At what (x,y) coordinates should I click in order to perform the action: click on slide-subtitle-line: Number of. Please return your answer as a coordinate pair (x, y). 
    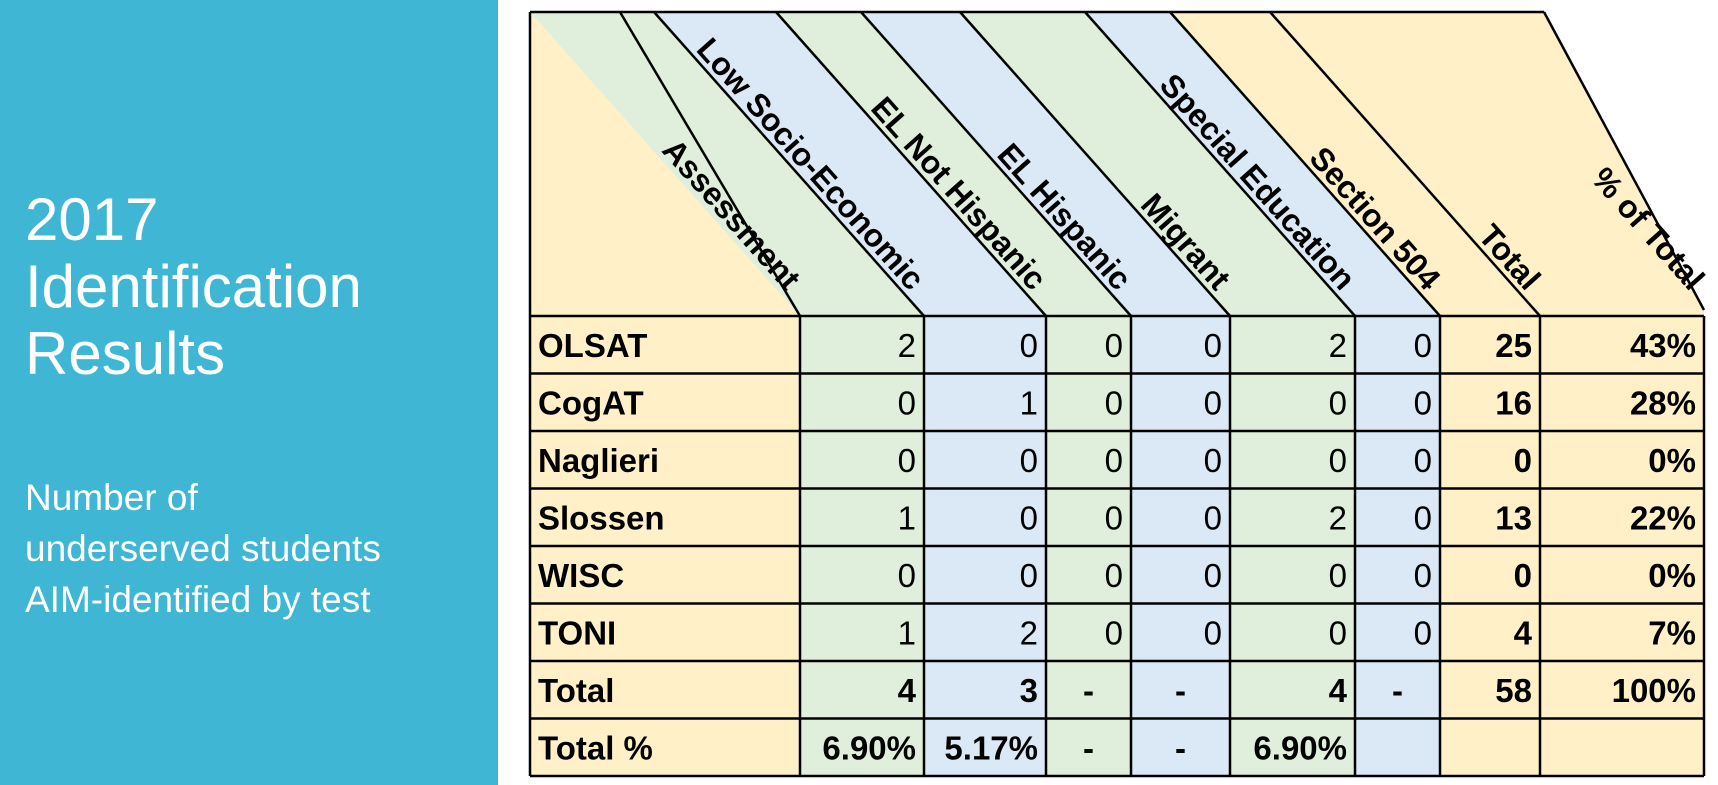
    Looking at the image, I should click on (111, 497).